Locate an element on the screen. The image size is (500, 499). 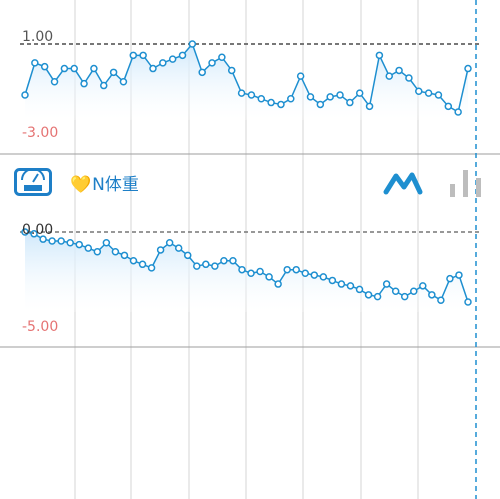
weight-panel-header: 💛N体重 is located at coordinates (250, 182).